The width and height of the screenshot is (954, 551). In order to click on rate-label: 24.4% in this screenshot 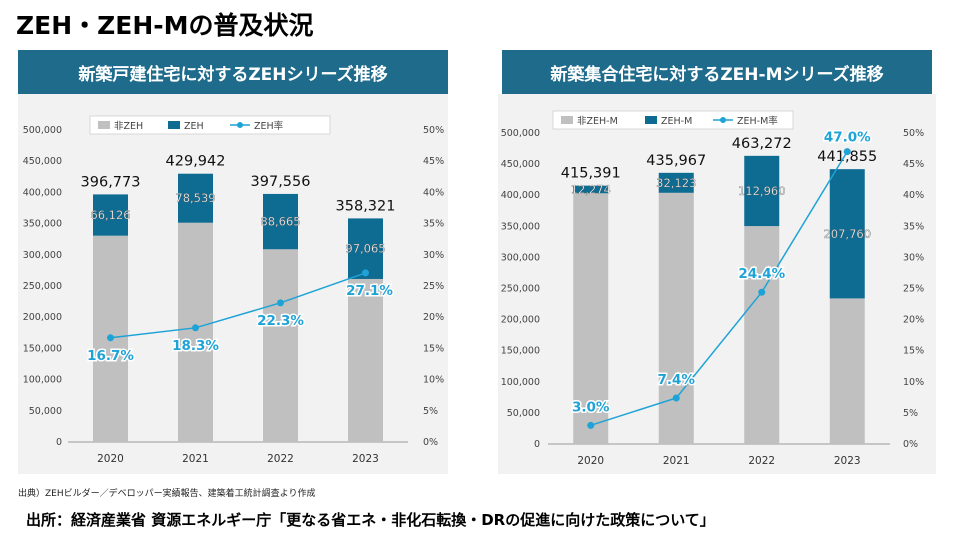, I will do `click(761, 274)`.